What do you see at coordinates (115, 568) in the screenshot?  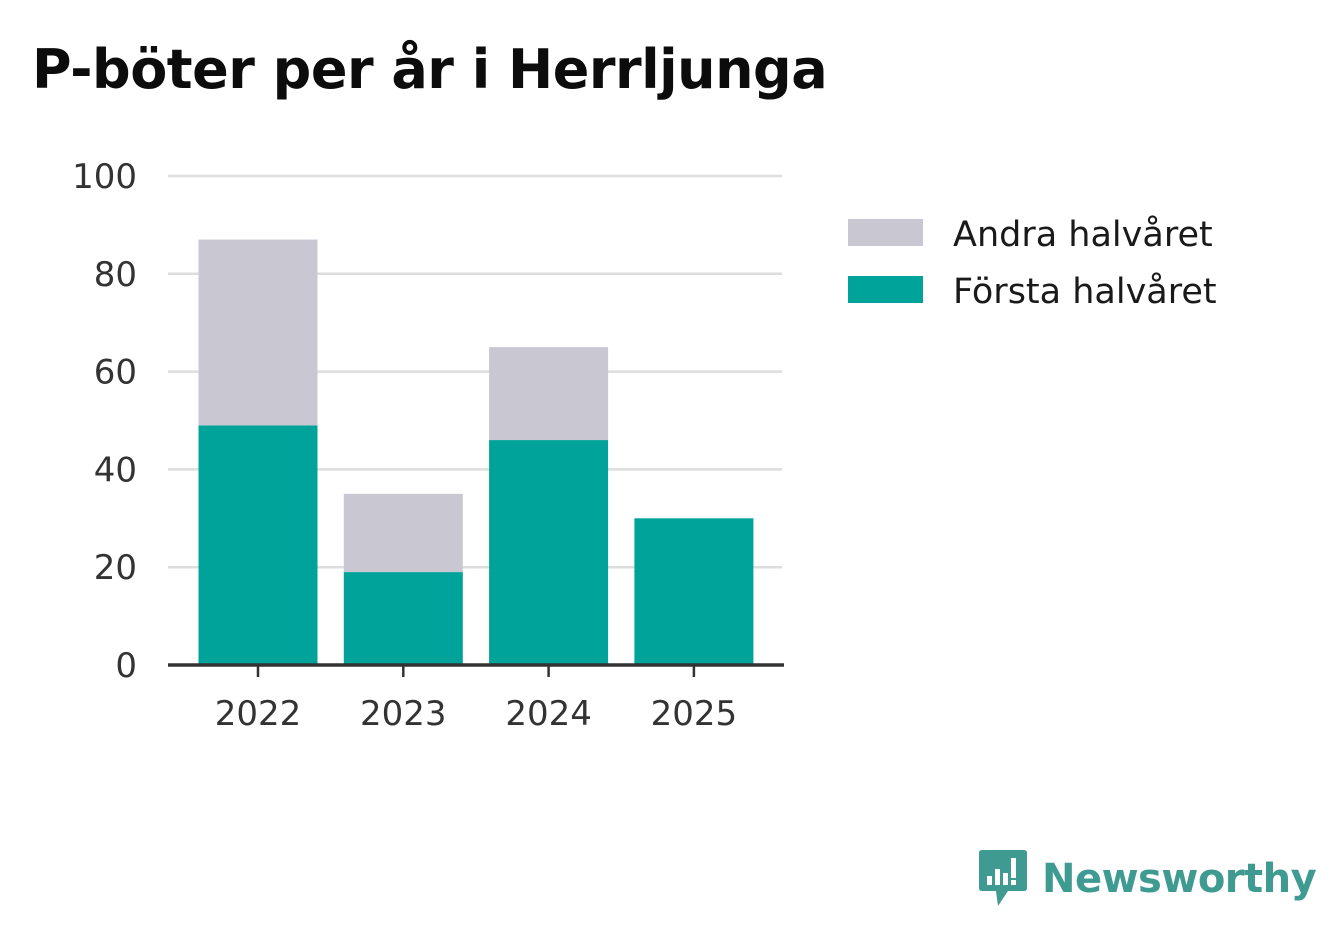 I see `y-tick-label: 20` at bounding box center [115, 568].